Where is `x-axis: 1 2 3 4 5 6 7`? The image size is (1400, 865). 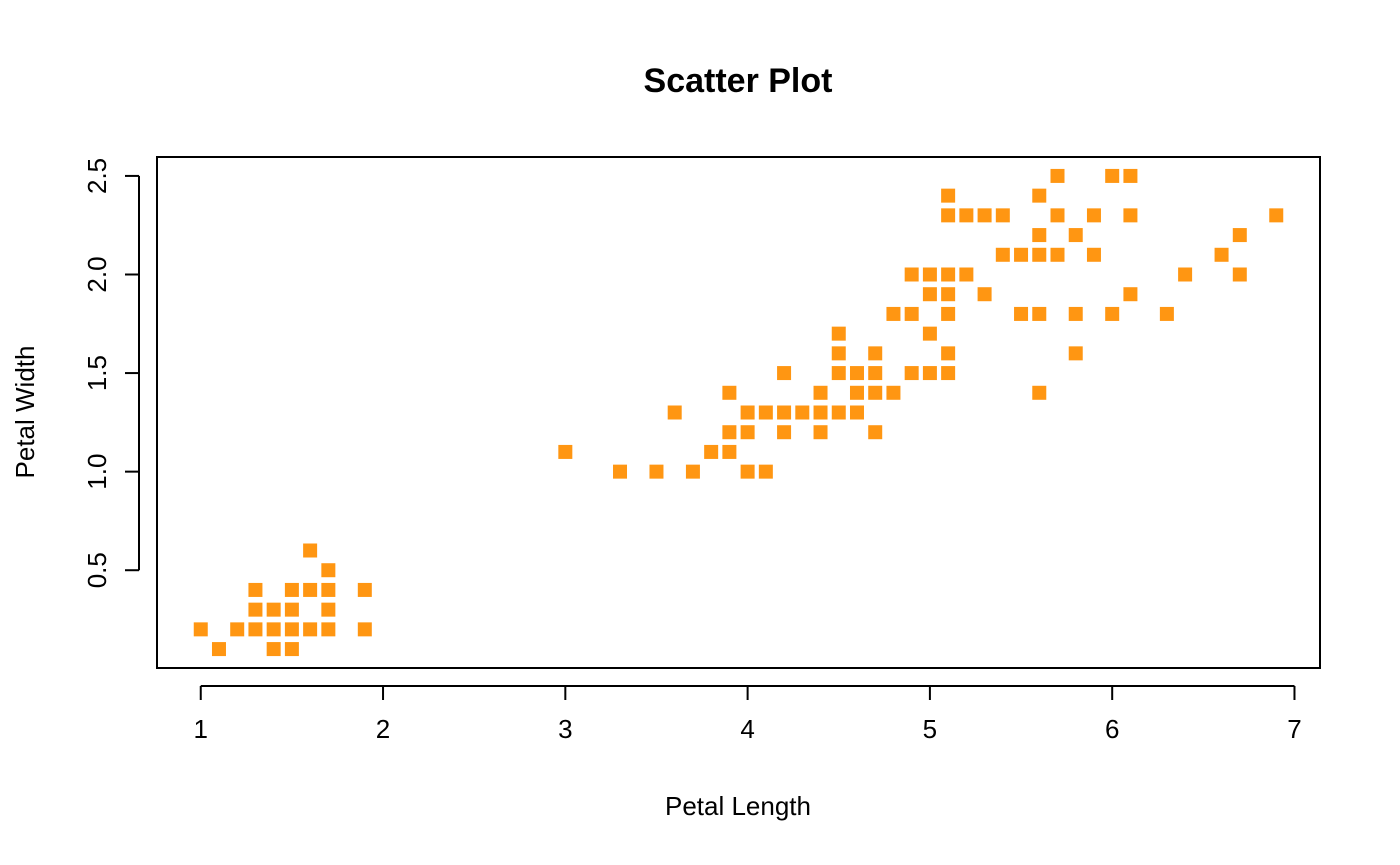
x-axis: 1 2 3 4 5 6 7 is located at coordinates (748, 714).